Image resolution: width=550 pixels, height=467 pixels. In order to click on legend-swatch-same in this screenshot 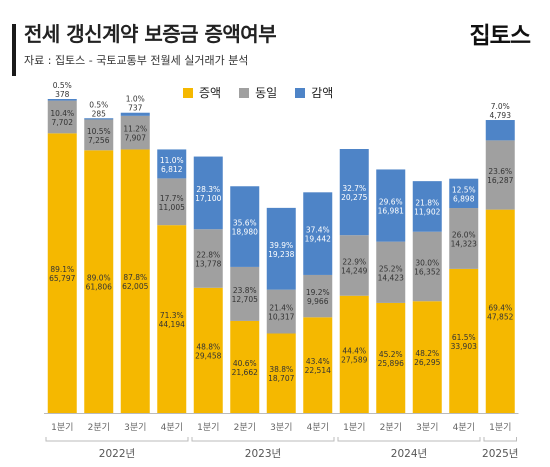, I will do `click(244, 92)`.